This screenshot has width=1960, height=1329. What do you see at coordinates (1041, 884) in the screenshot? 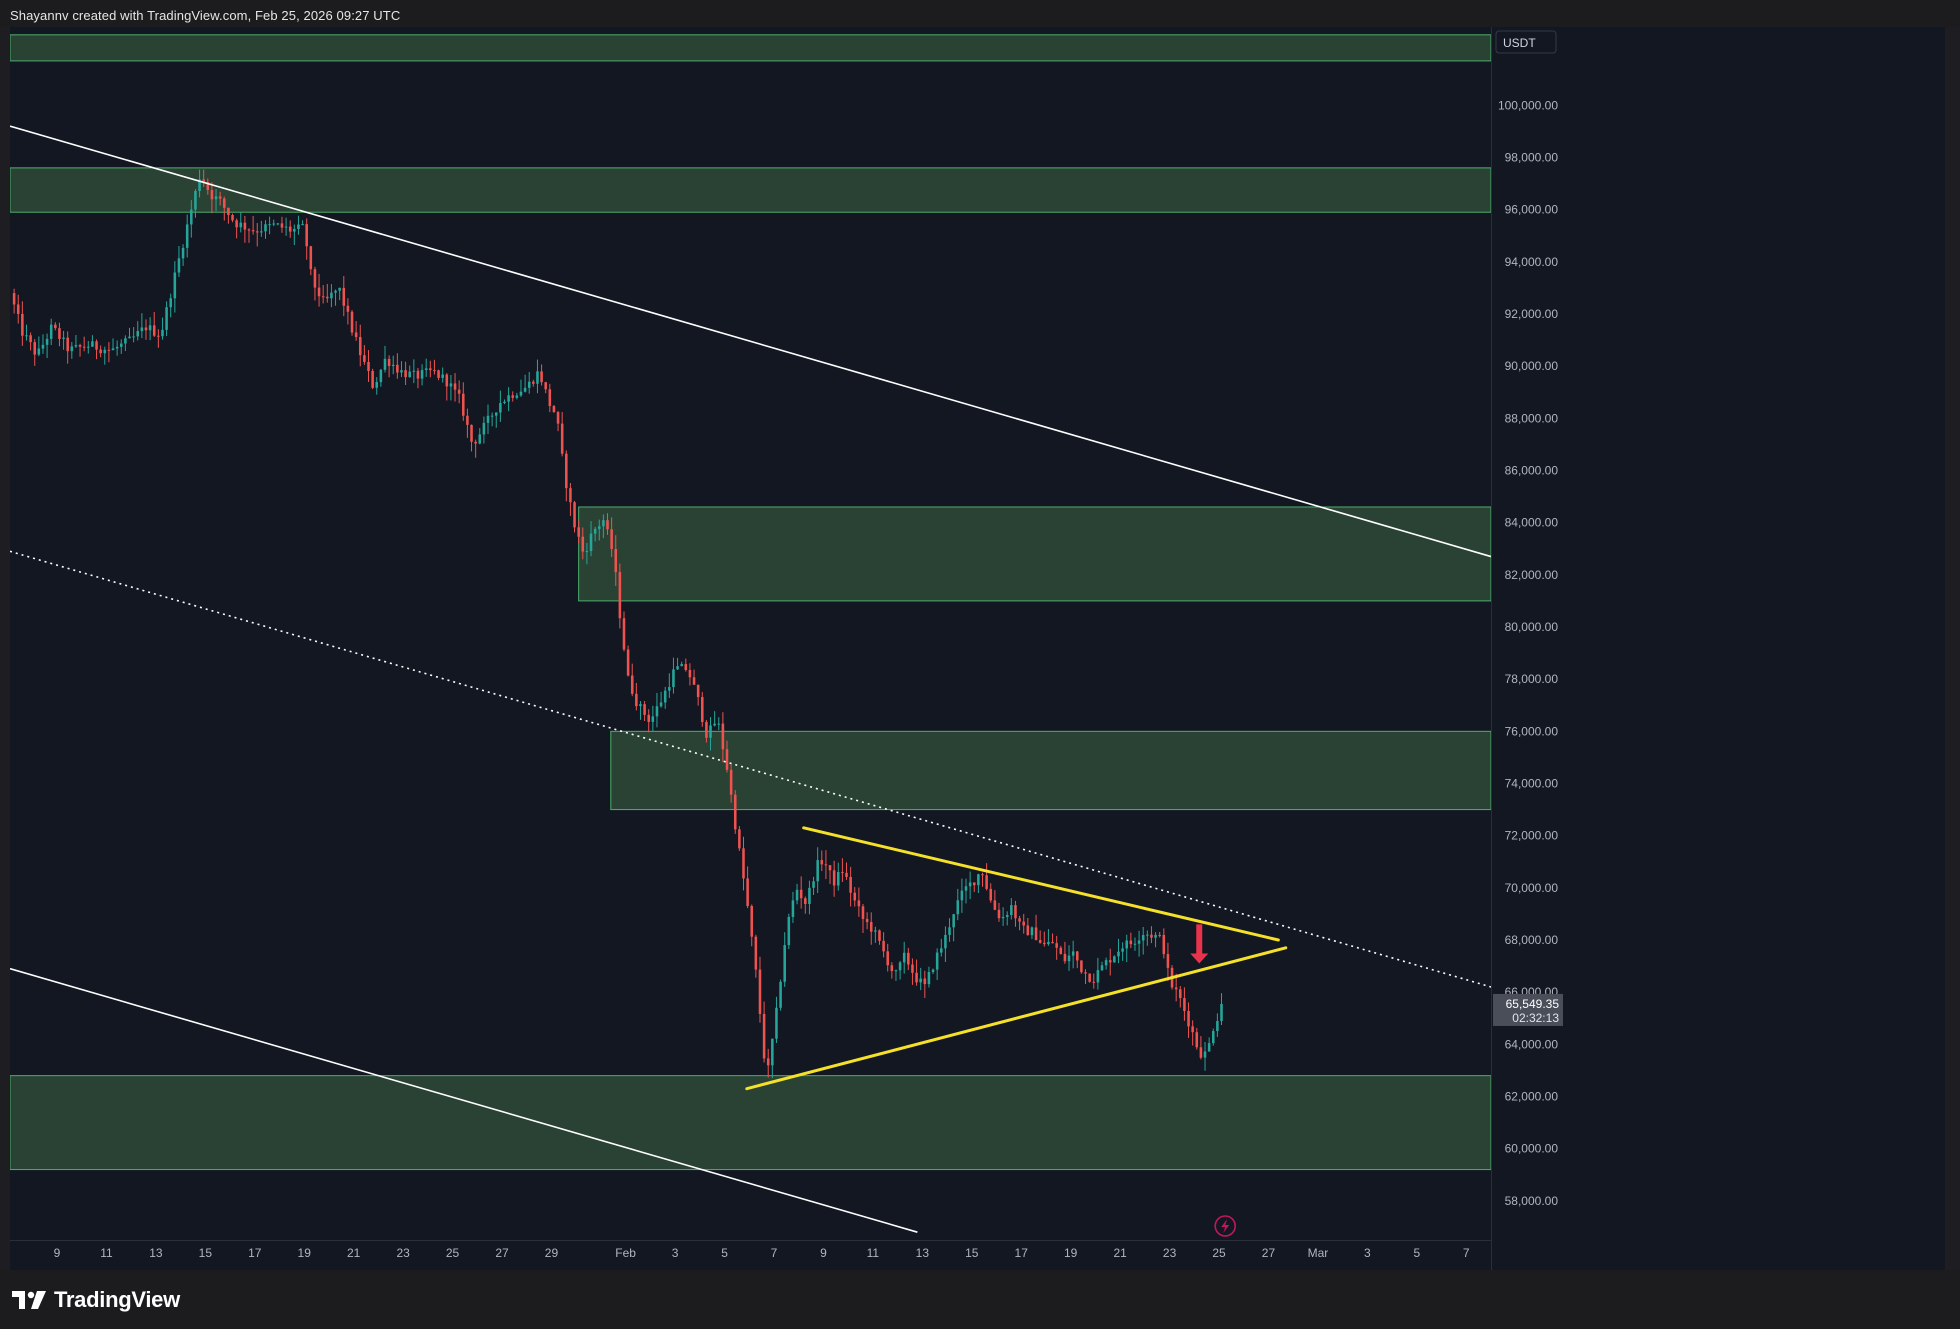
I see `triangle-upper-line` at bounding box center [1041, 884].